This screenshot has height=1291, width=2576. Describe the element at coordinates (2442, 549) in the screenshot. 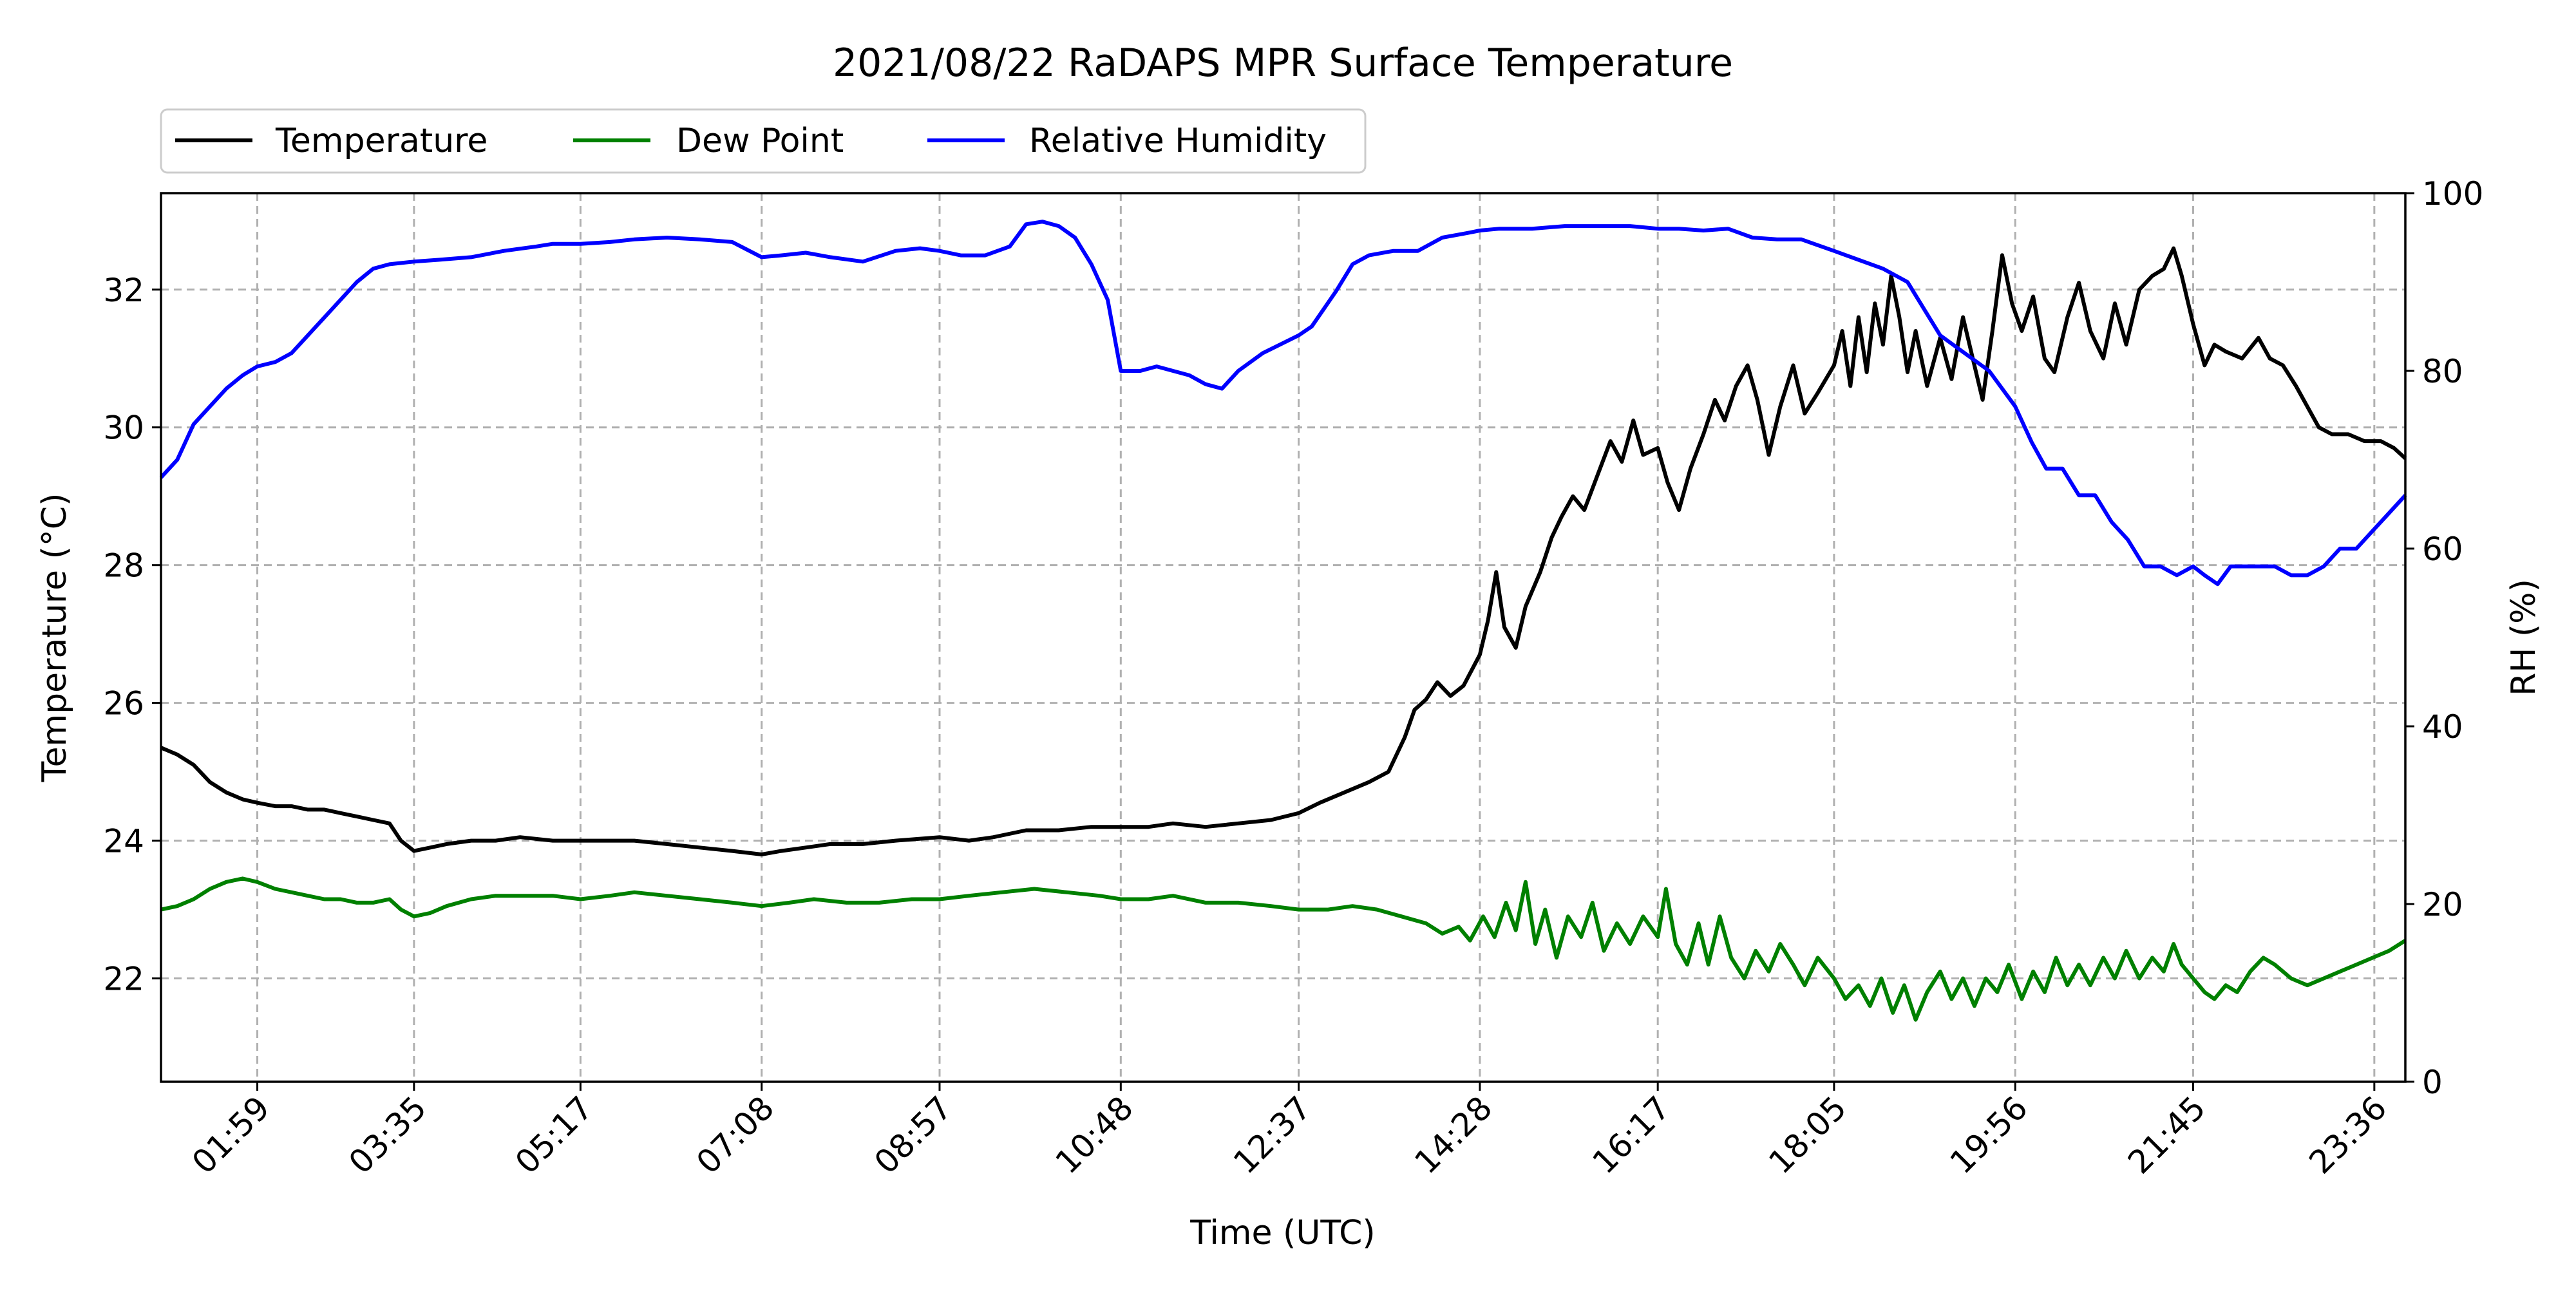

I see `y2-tick-label: 60` at that location.